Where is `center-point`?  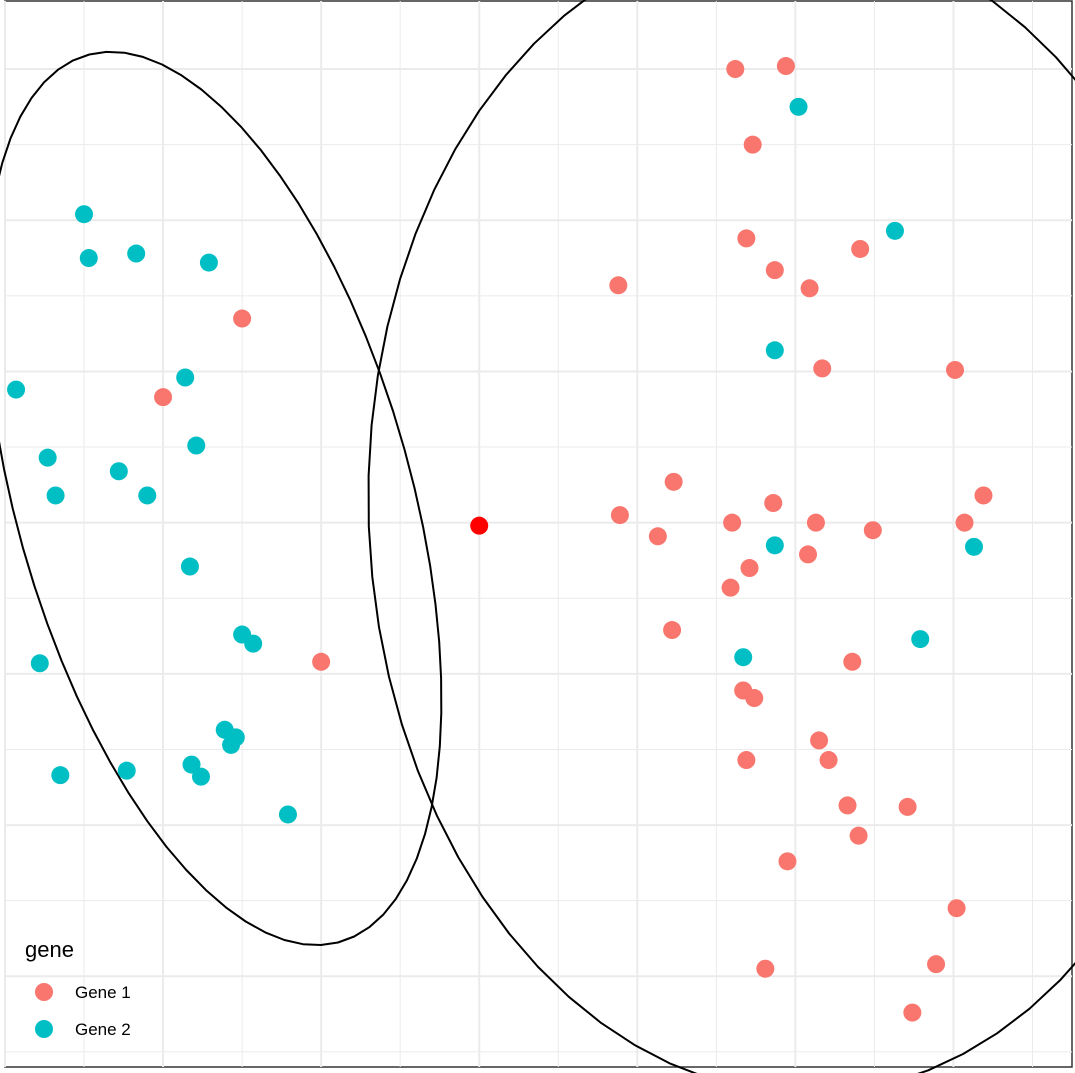
center-point is located at coordinates (479, 525).